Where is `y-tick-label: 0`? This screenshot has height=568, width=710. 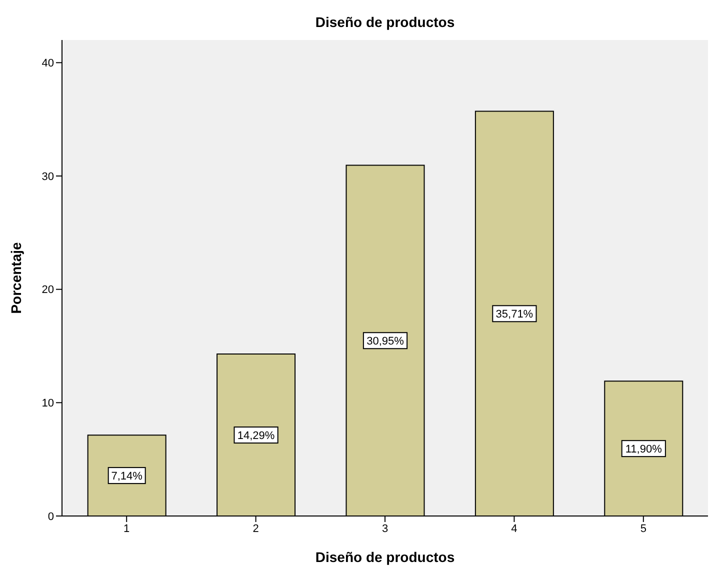 y-tick-label: 0 is located at coordinates (51, 516).